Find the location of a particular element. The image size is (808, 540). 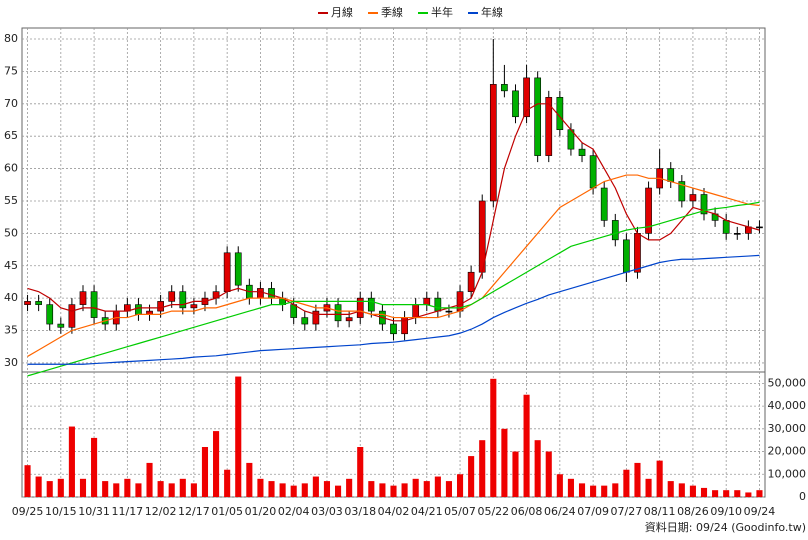

y-tick-label: 45 is located at coordinates (11, 265).